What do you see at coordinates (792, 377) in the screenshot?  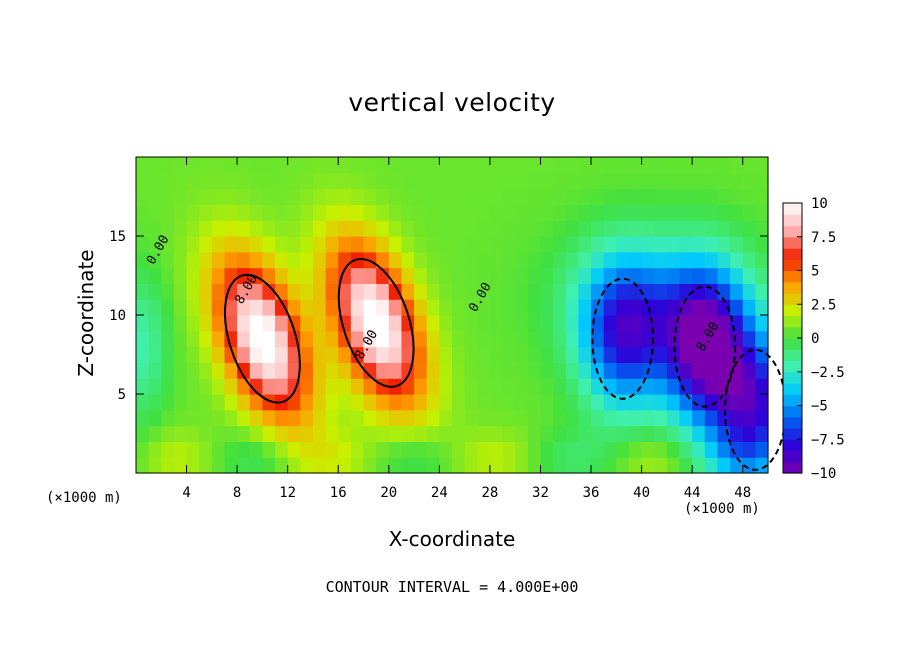 I see `colorbar-band` at bounding box center [792, 377].